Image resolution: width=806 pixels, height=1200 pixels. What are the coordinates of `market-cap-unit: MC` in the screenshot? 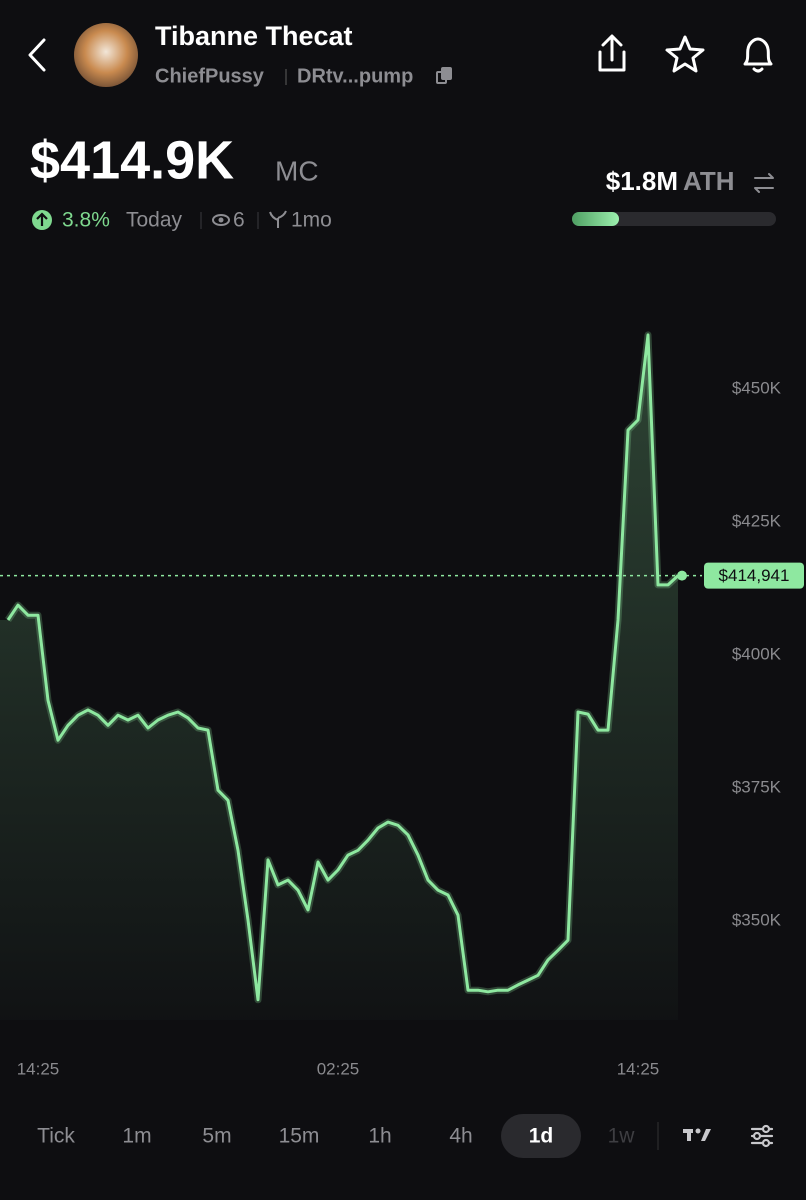 It's located at (297, 170).